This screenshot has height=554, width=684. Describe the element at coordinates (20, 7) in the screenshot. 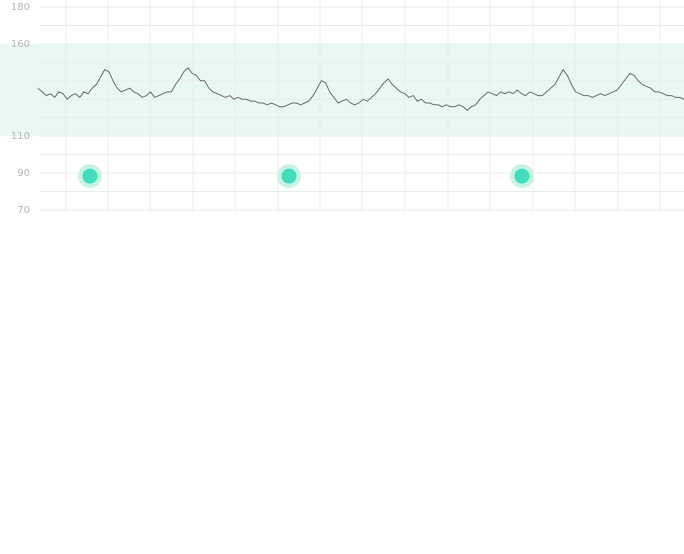

I see `y-tick-label: 180` at that location.